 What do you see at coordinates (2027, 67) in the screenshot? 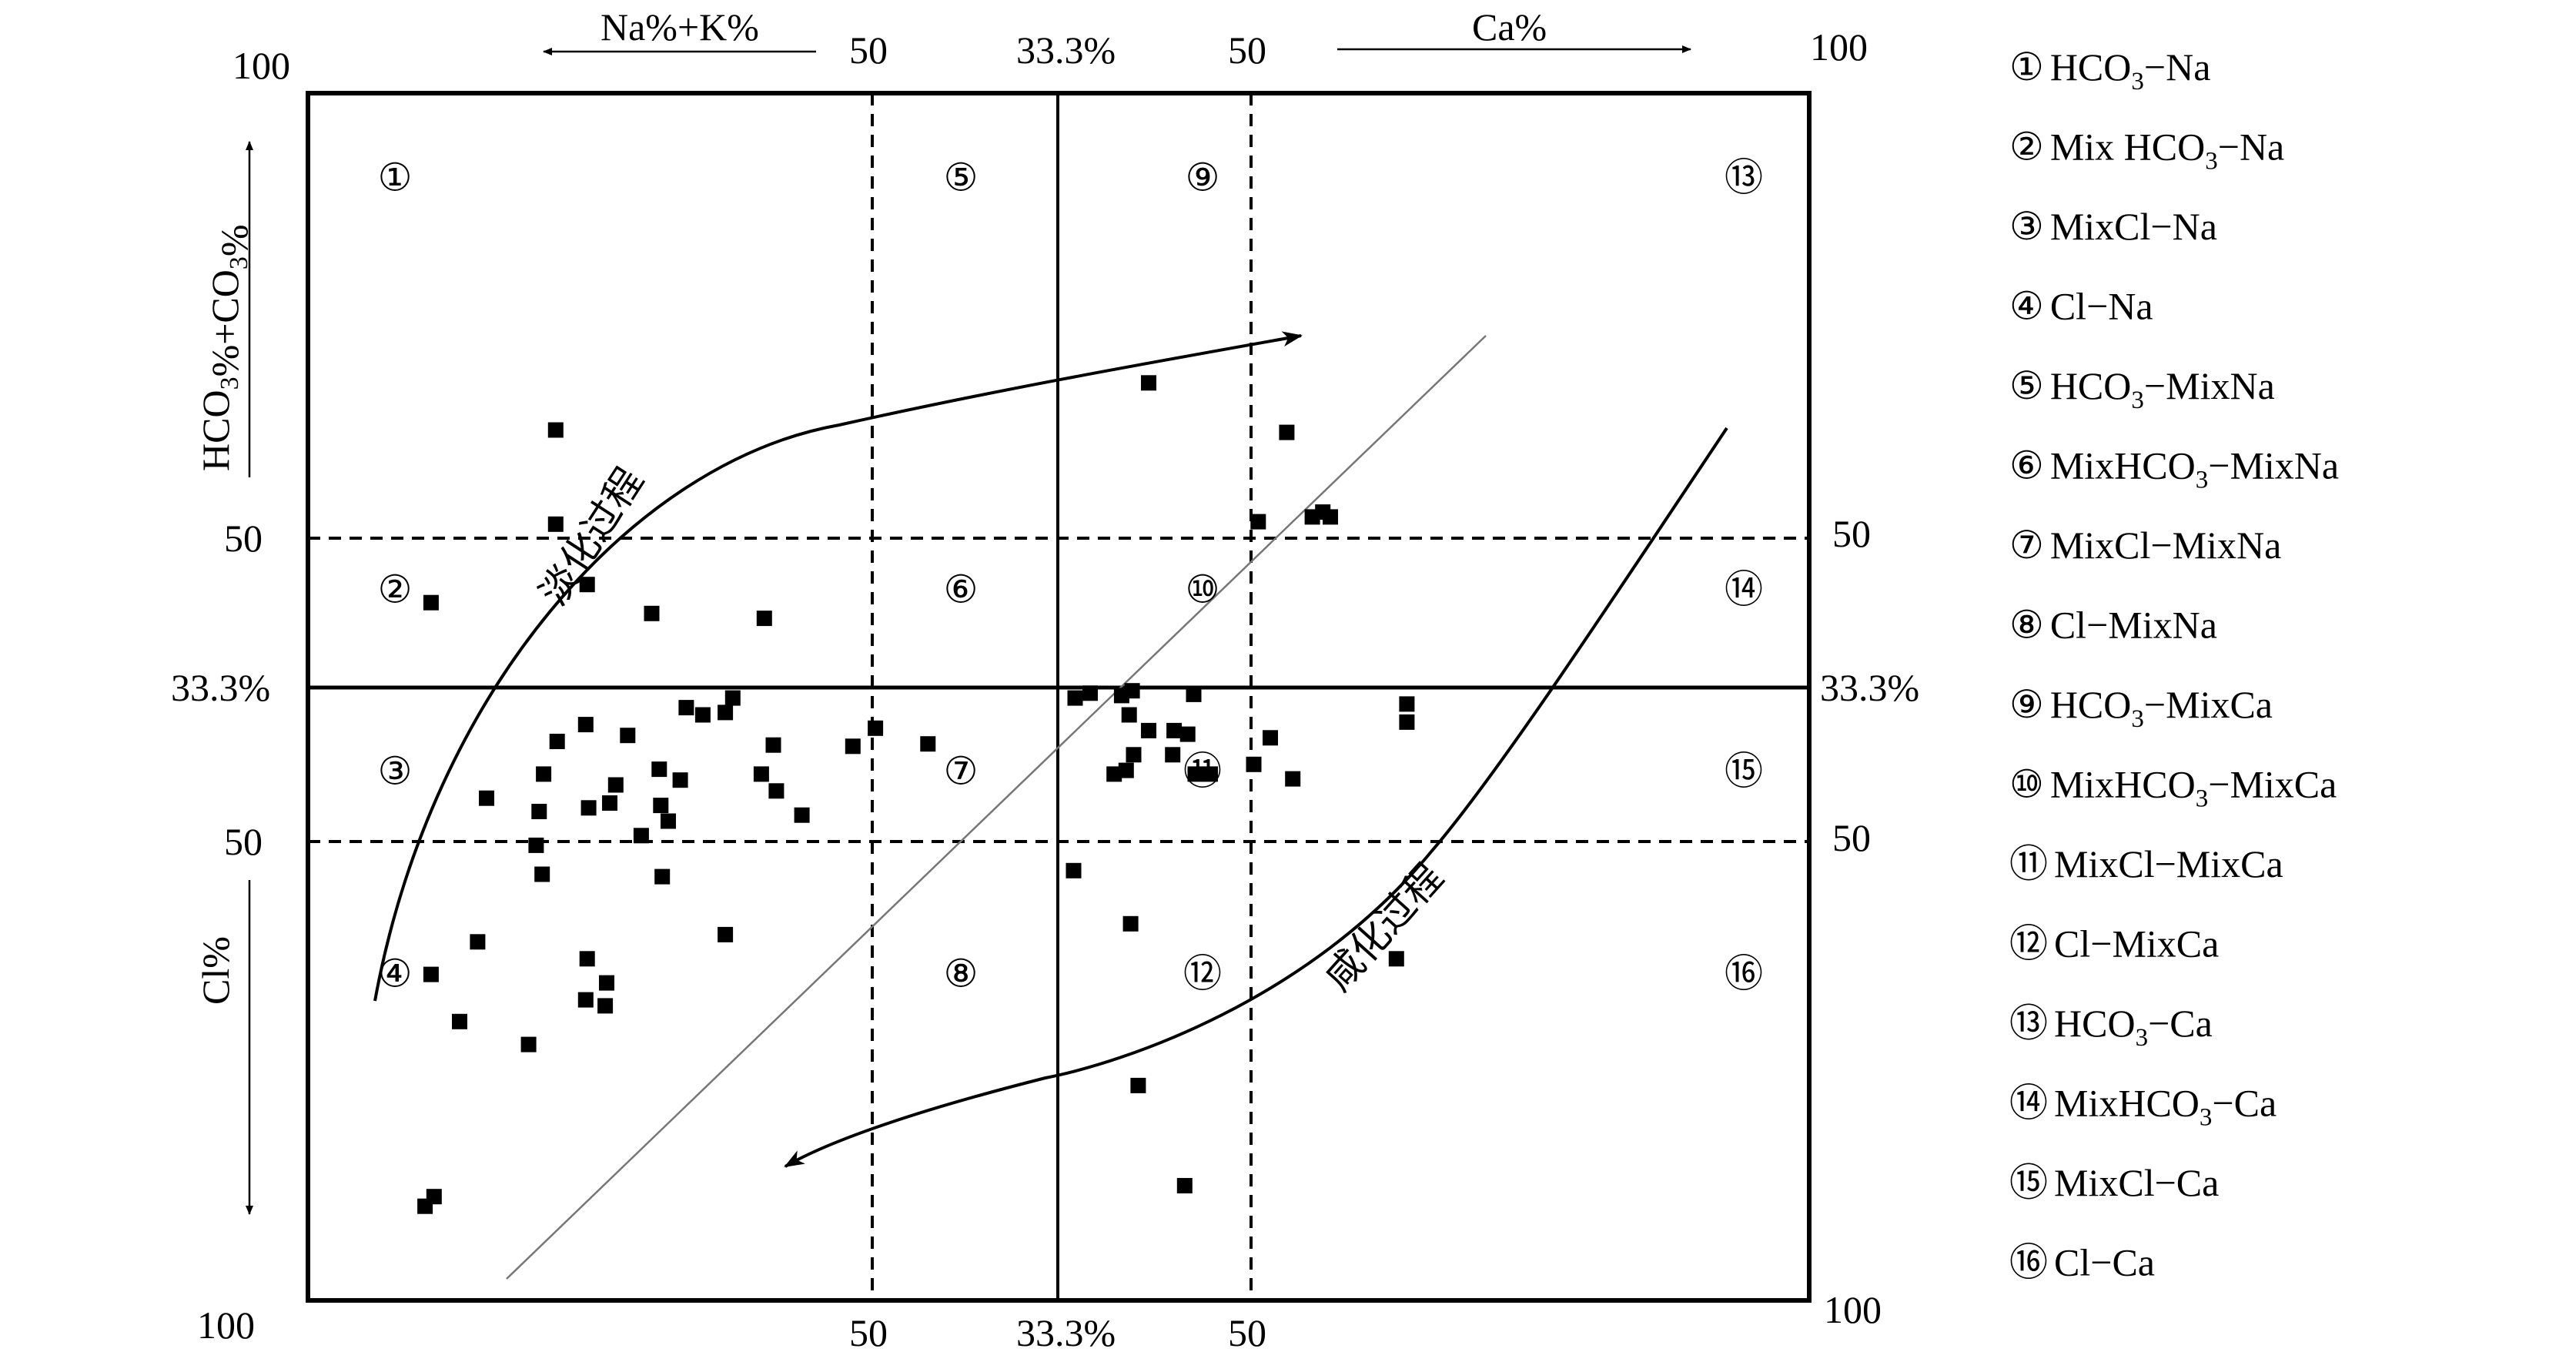
I see `legend-number: ①` at bounding box center [2027, 67].